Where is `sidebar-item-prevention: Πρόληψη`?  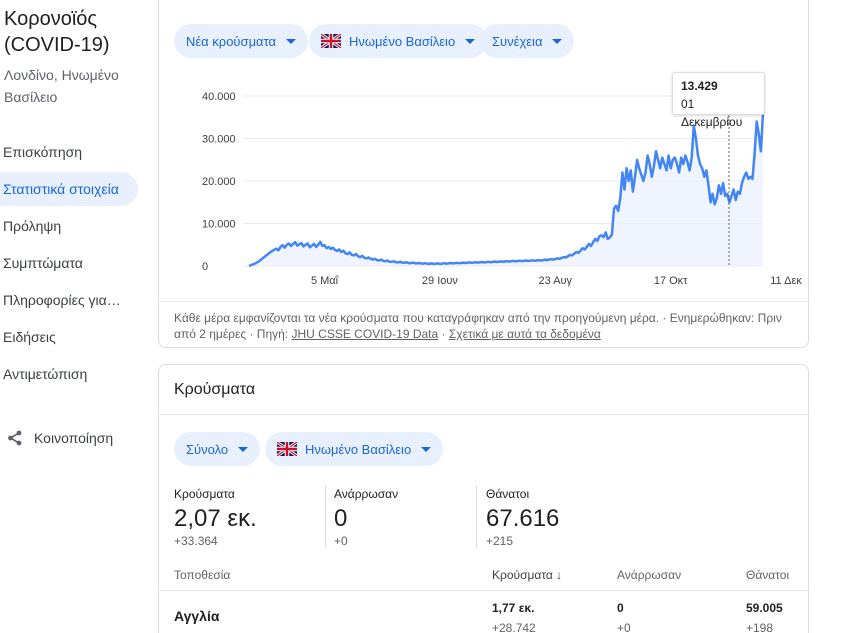 sidebar-item-prevention: Πρόληψη is located at coordinates (69, 226).